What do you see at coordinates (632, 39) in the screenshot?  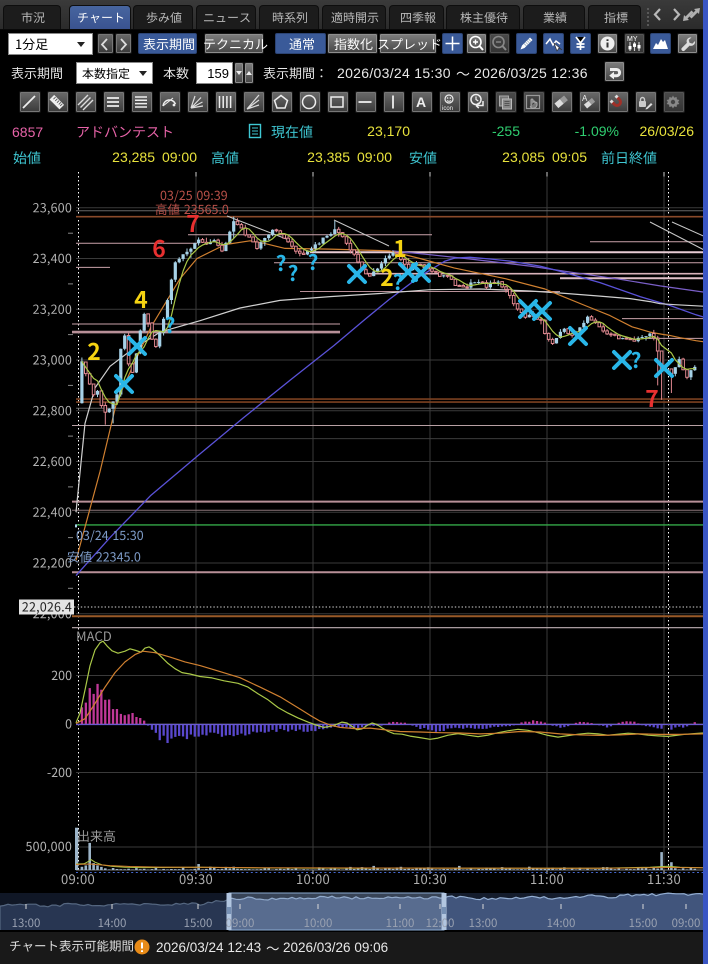 I see `svg-text: MY` at bounding box center [632, 39].